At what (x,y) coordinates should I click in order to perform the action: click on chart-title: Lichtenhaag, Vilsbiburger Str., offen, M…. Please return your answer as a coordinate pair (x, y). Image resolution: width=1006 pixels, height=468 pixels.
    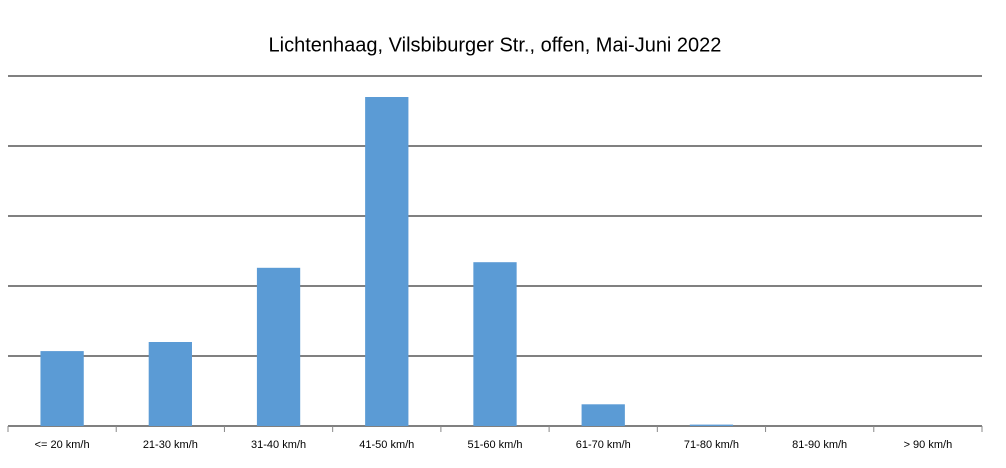
    Looking at the image, I should click on (495, 45).